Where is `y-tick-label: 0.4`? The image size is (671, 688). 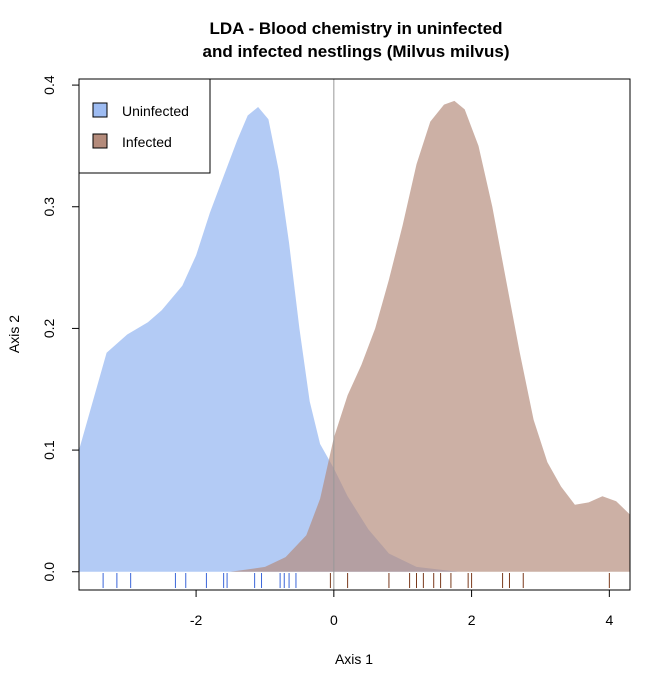 y-tick-label: 0.4 is located at coordinates (49, 85).